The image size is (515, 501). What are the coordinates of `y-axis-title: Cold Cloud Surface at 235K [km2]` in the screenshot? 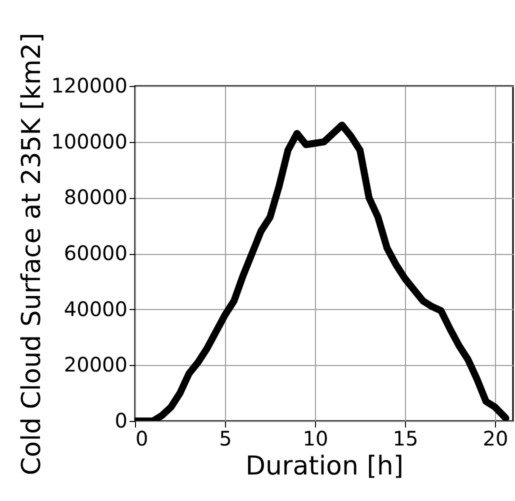 It's located at (32, 254).